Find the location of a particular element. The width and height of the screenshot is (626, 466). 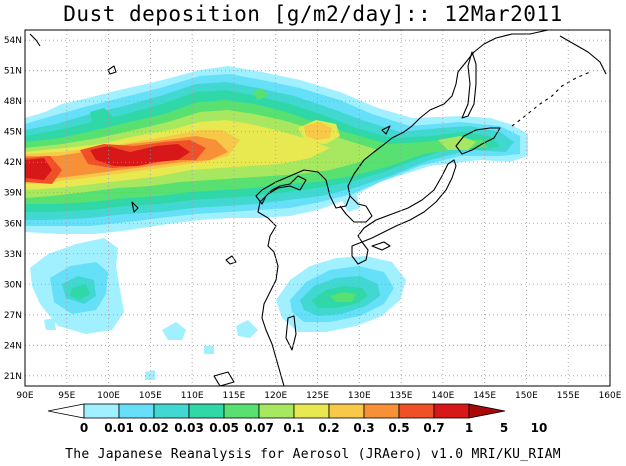

lon-tick-label: 125E is located at coordinates (317, 396).